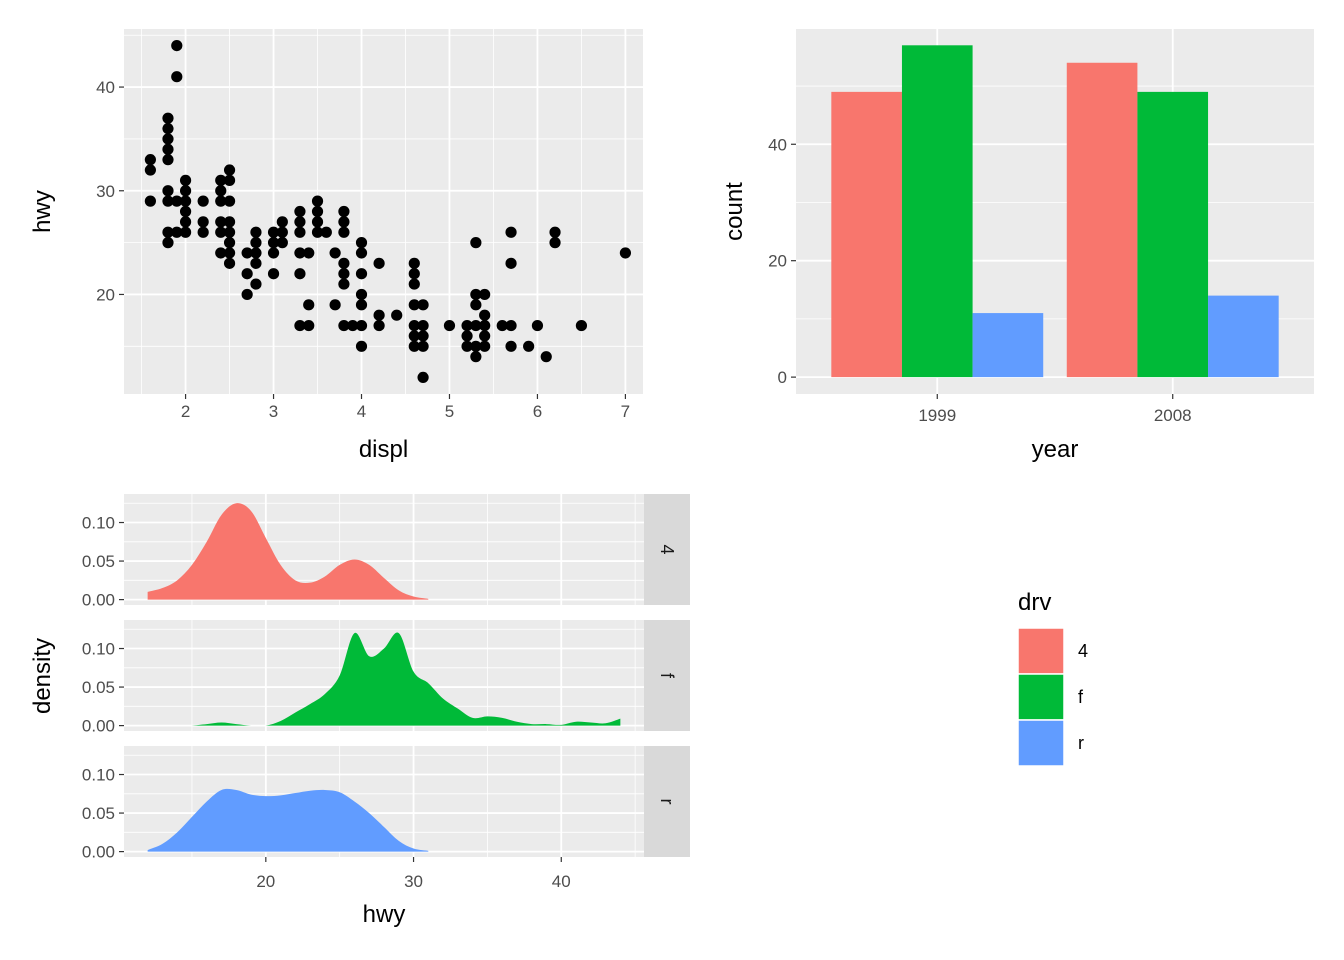  Describe the element at coordinates (383, 449) in the screenshot. I see `x-axis-title: displ` at that location.